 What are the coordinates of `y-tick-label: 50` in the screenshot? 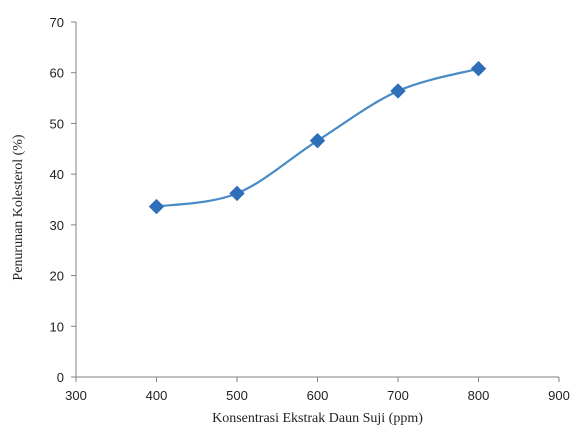 It's located at (57, 123).